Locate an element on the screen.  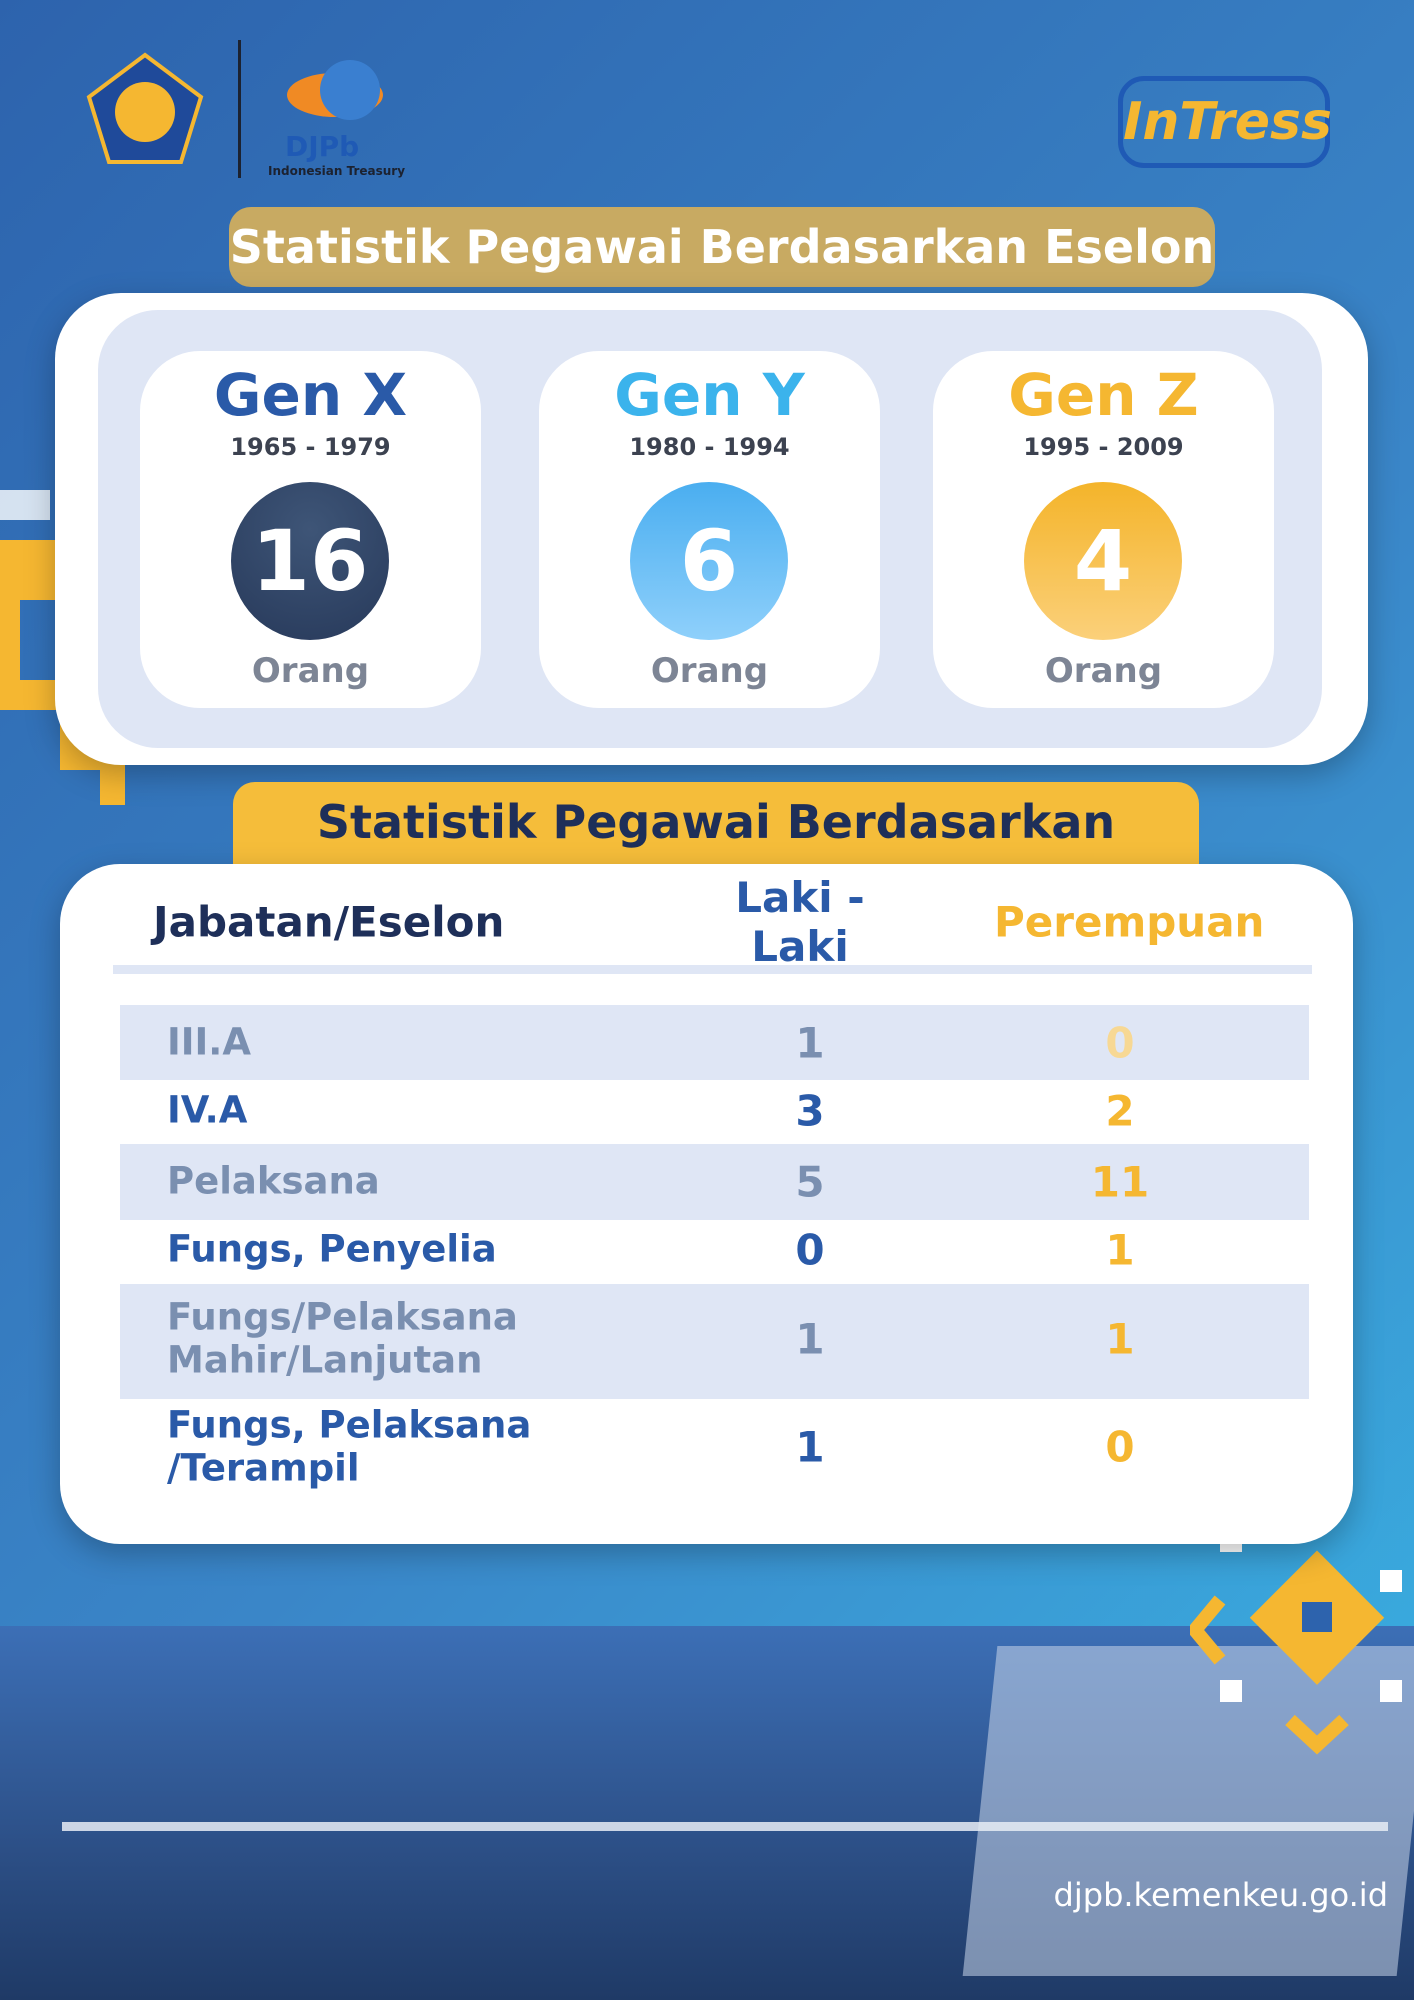
generation-card: Gen Z 1995 - 2009 4 Orang is located at coordinates (1103, 529).